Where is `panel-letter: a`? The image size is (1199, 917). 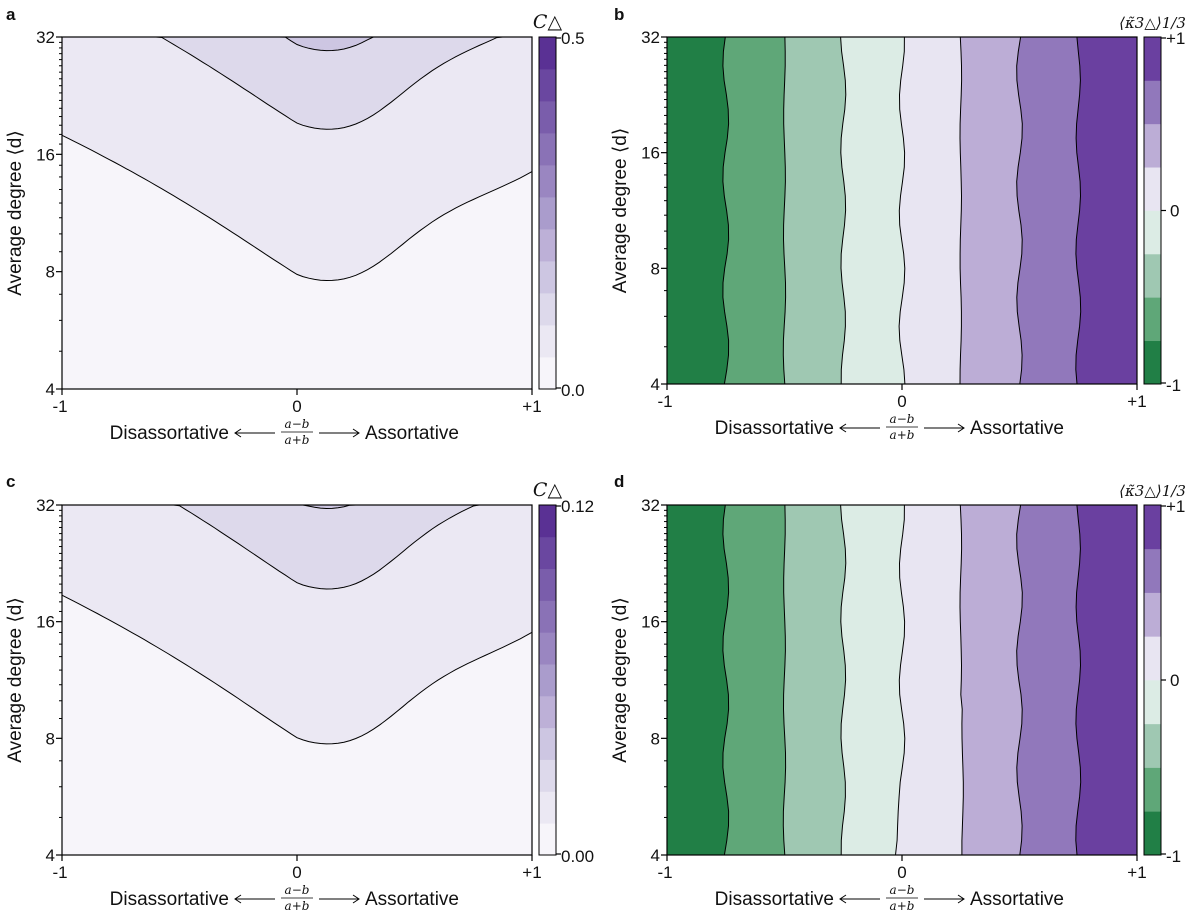
panel-letter: a is located at coordinates (11, 14).